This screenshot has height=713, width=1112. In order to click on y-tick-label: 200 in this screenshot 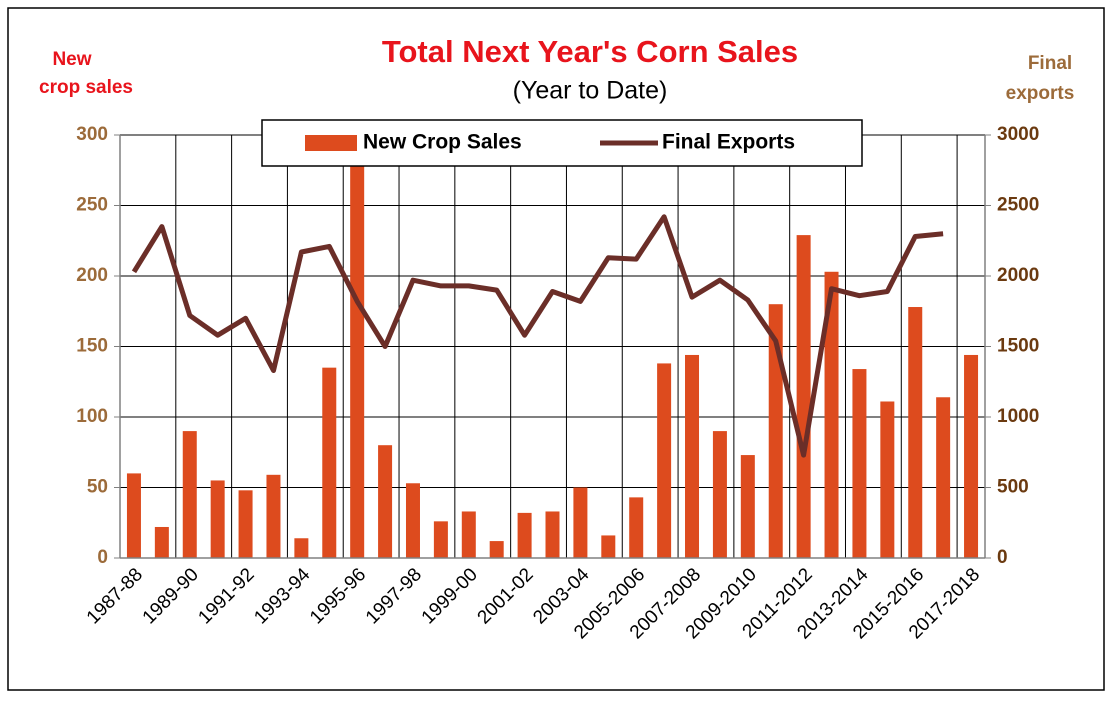, I will do `click(92, 275)`.